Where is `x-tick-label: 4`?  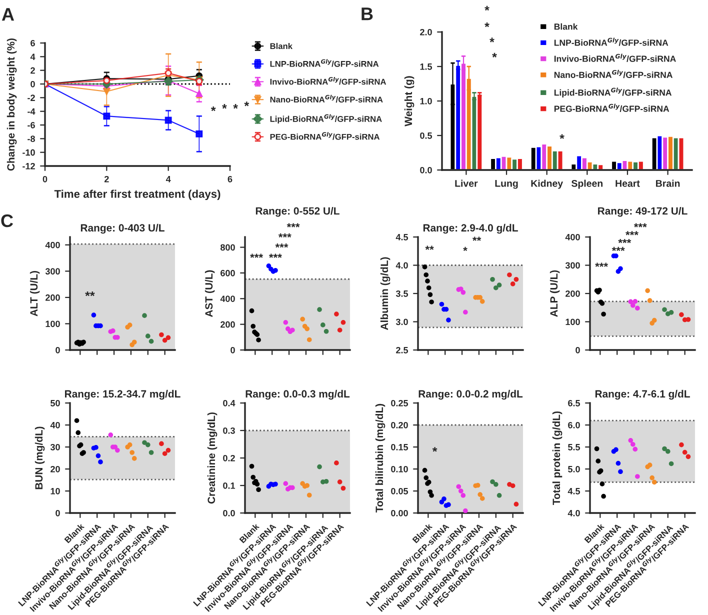 x-tick-label: 4 is located at coordinates (168, 179).